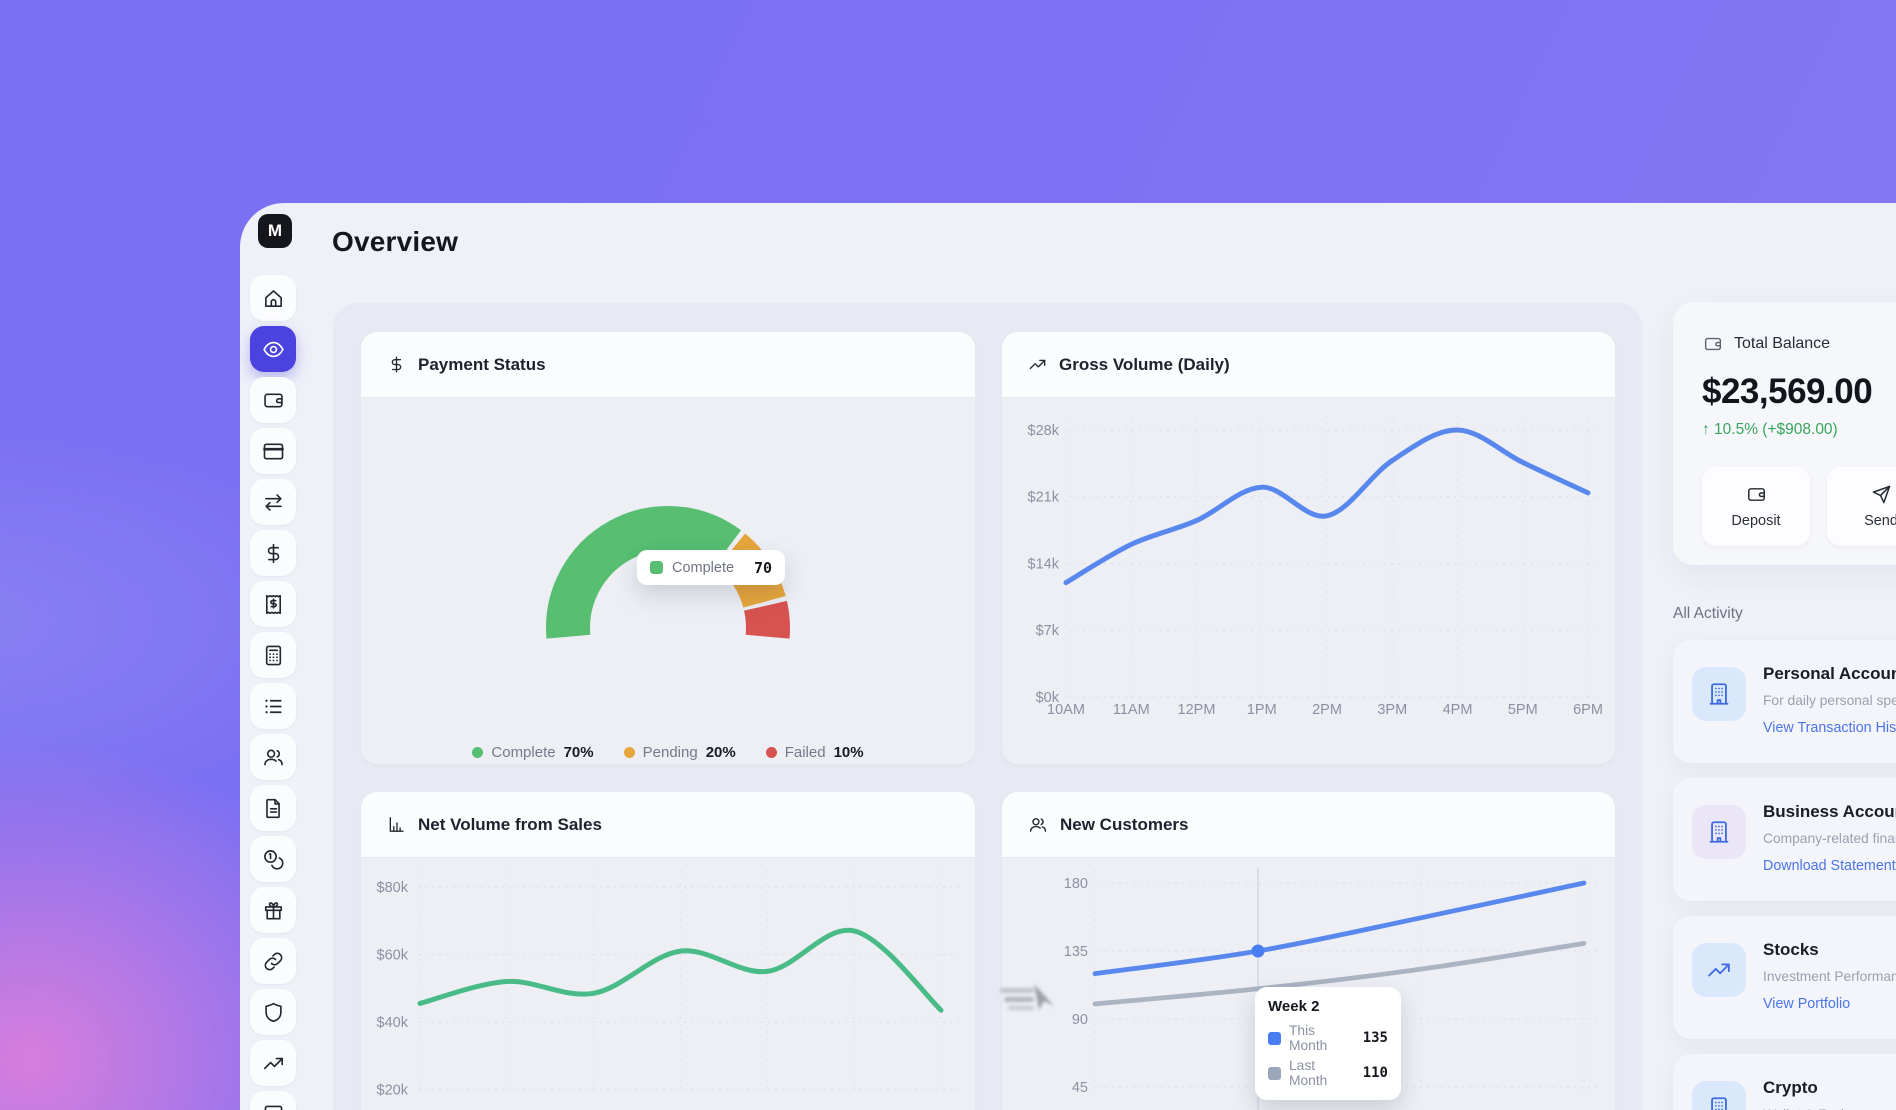 The image size is (1896, 1110). I want to click on svg-text: 10AM, so click(1066, 710).